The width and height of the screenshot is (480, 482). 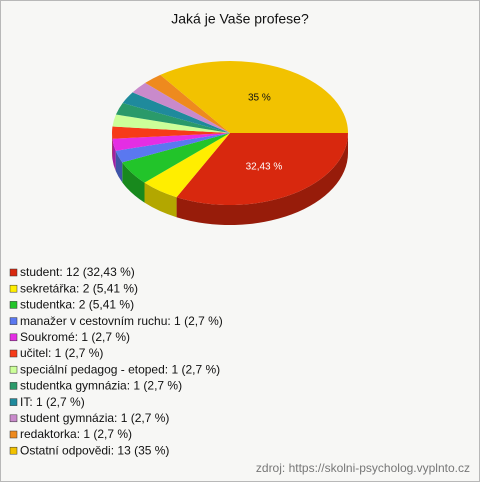 What do you see at coordinates (259, 97) in the screenshot?
I see `slice-label: 35 %` at bounding box center [259, 97].